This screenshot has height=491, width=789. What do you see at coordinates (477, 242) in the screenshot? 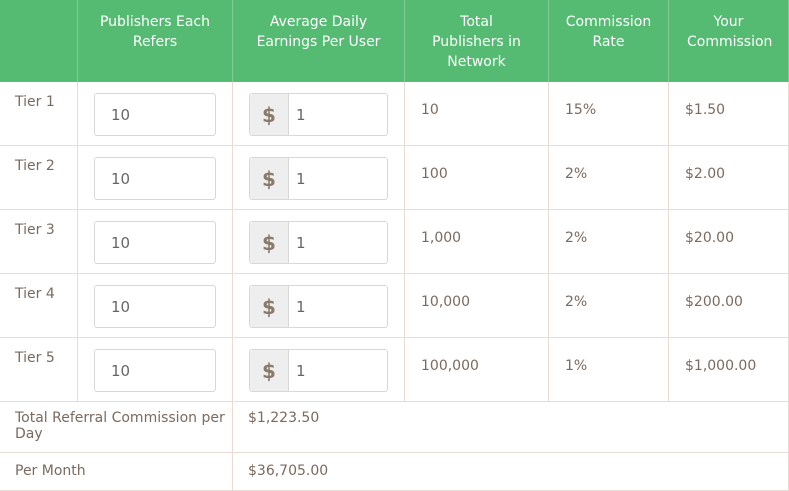
I see `total-publishers-value: 1,000` at bounding box center [477, 242].